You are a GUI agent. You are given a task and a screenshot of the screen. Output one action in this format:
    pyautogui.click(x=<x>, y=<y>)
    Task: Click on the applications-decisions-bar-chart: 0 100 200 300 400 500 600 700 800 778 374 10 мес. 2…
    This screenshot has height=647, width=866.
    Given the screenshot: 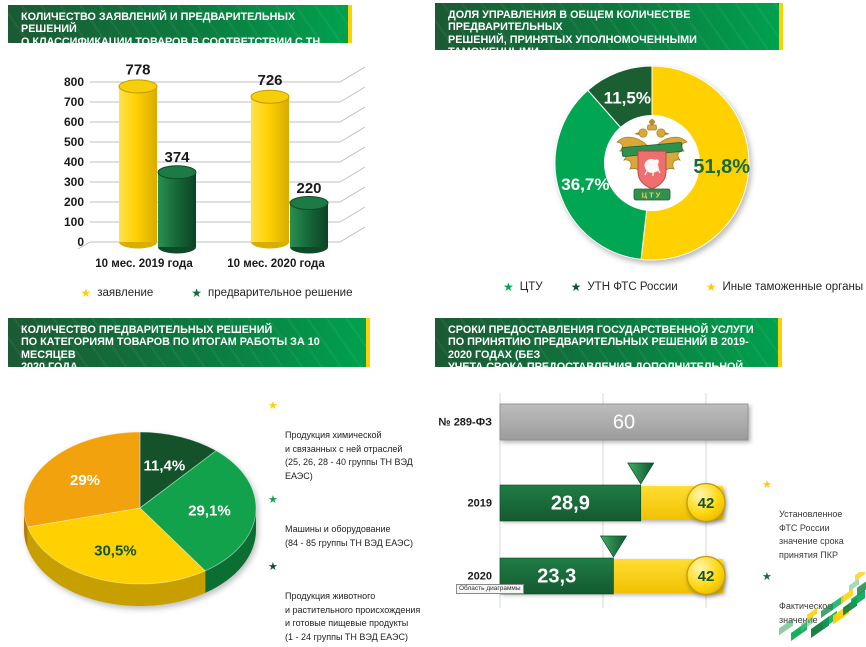 What is the action you would take?
    pyautogui.click(x=215, y=165)
    